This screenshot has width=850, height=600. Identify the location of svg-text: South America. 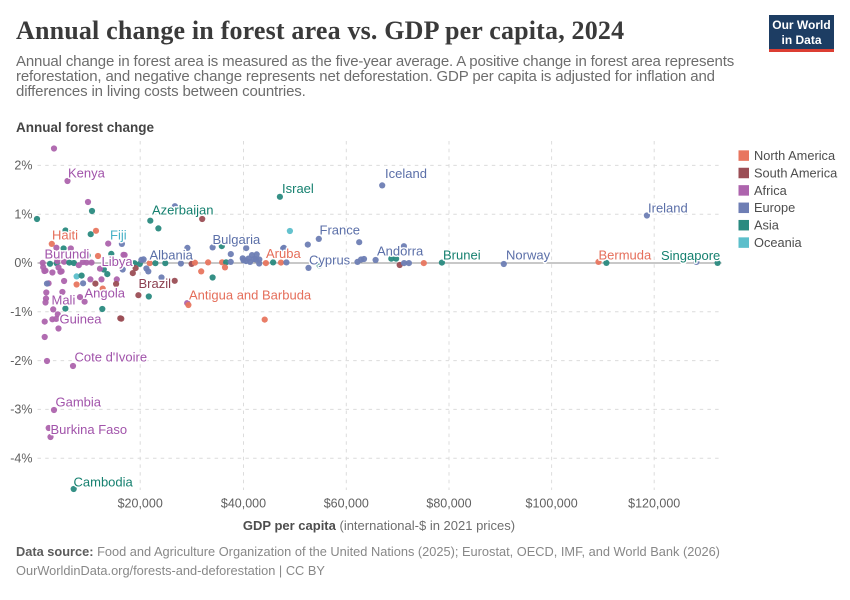
(796, 172).